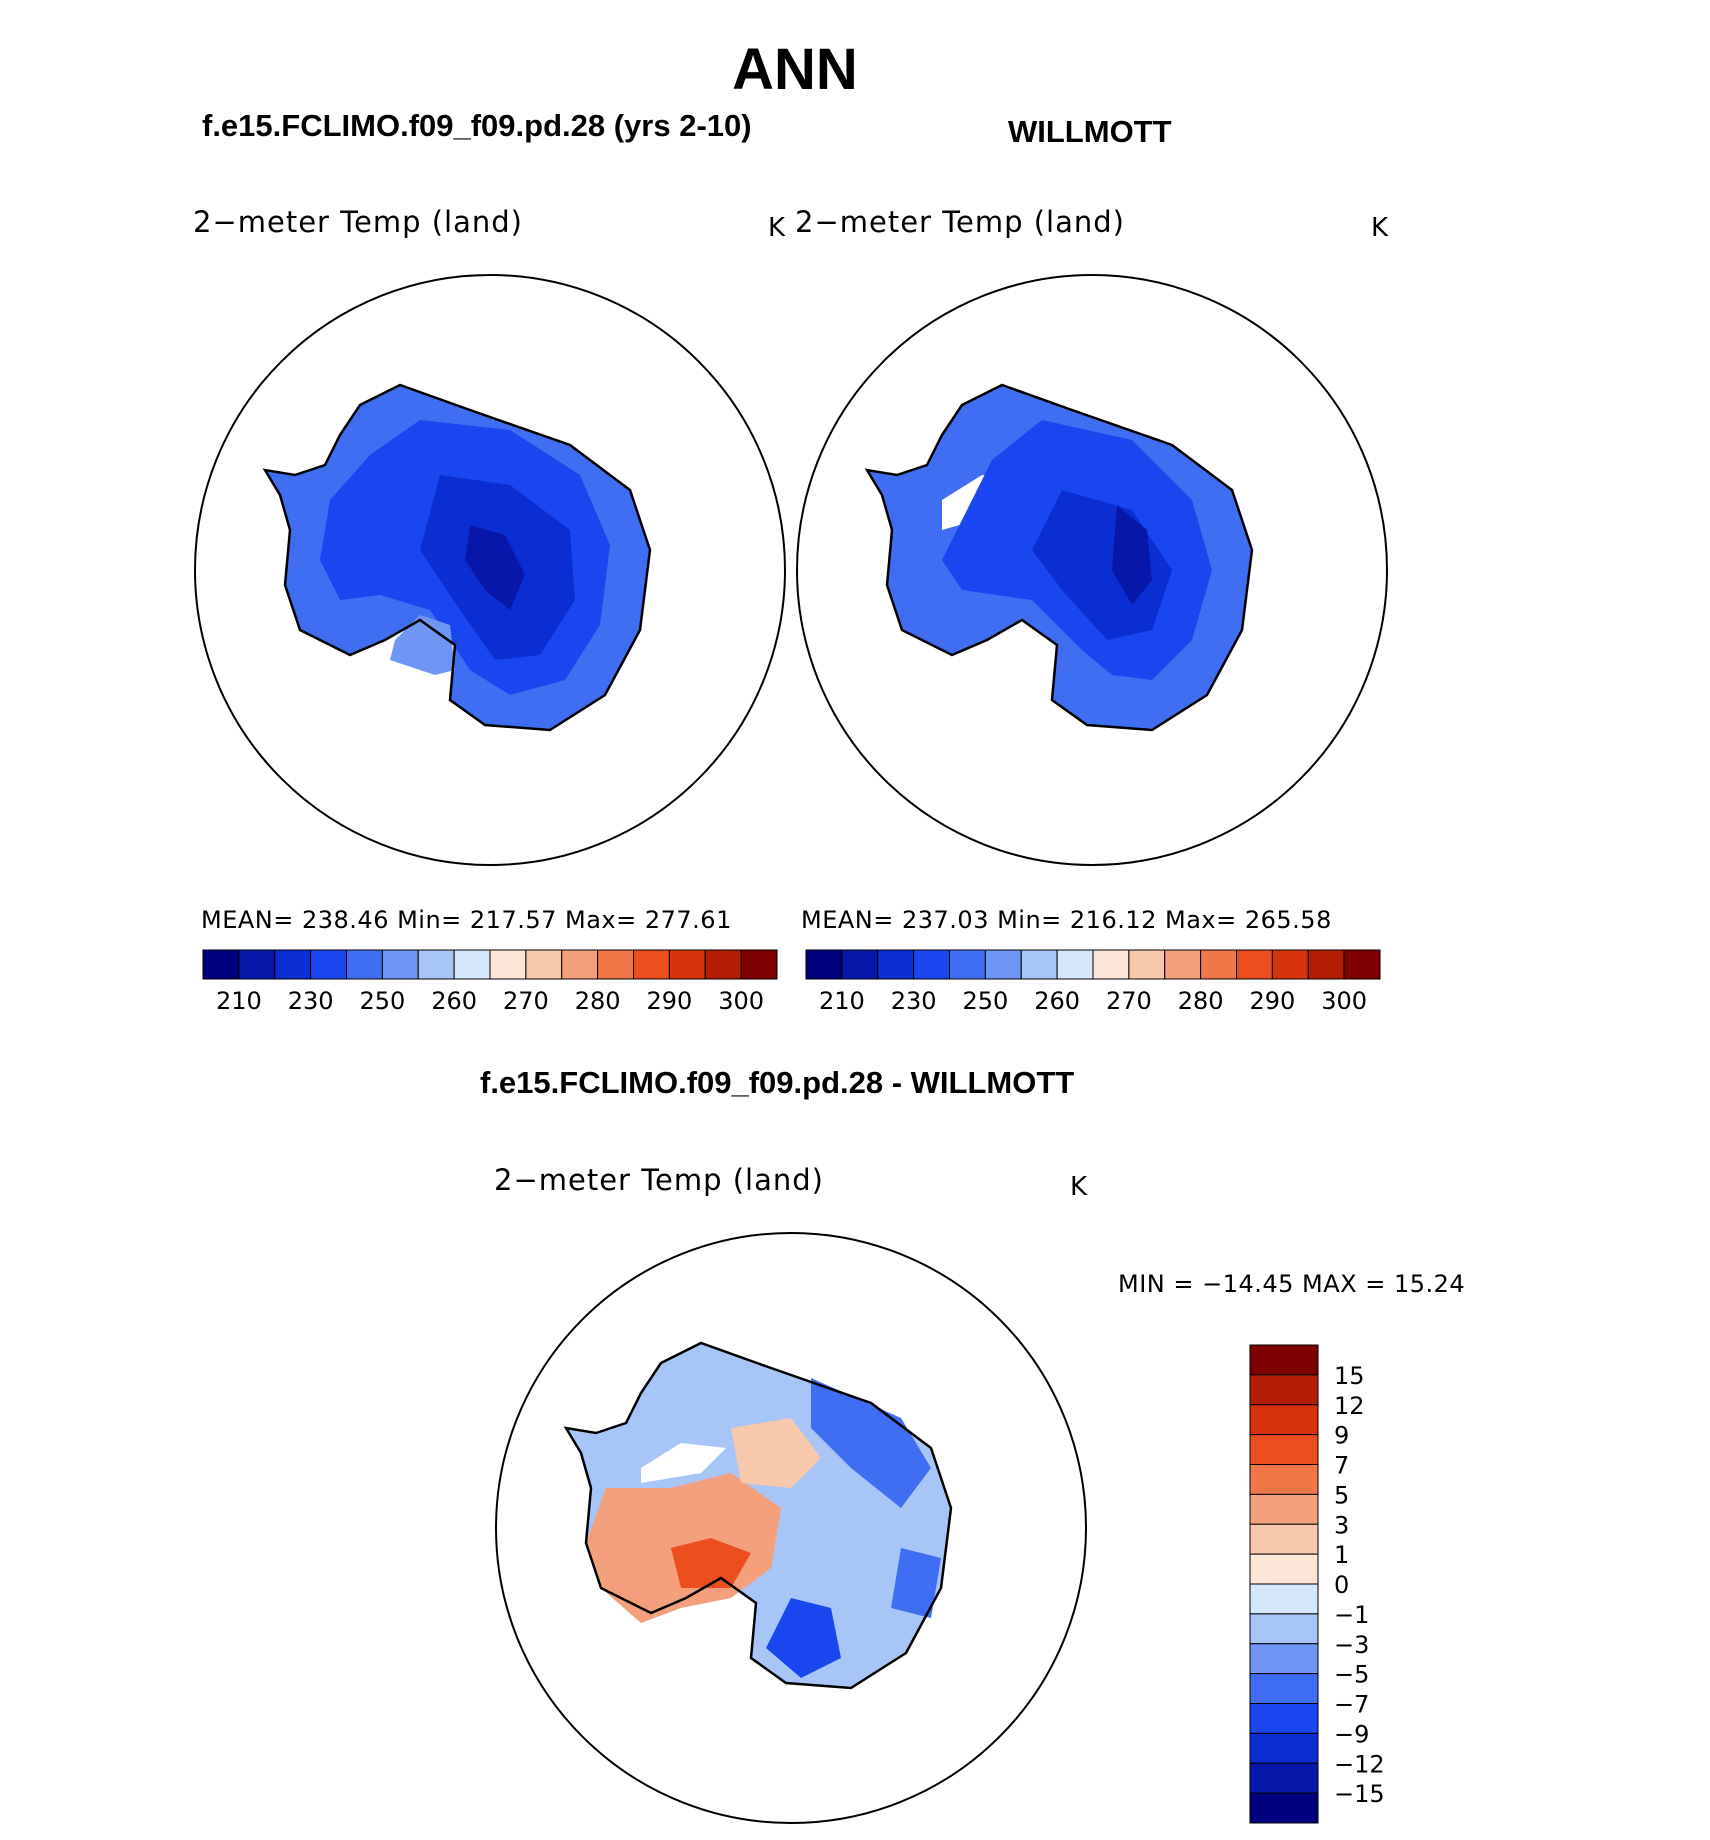 Image resolution: width=1710 pixels, height=1840 pixels. I want to click on diff-colorbar-tick-label: 3, so click(1341, 1525).